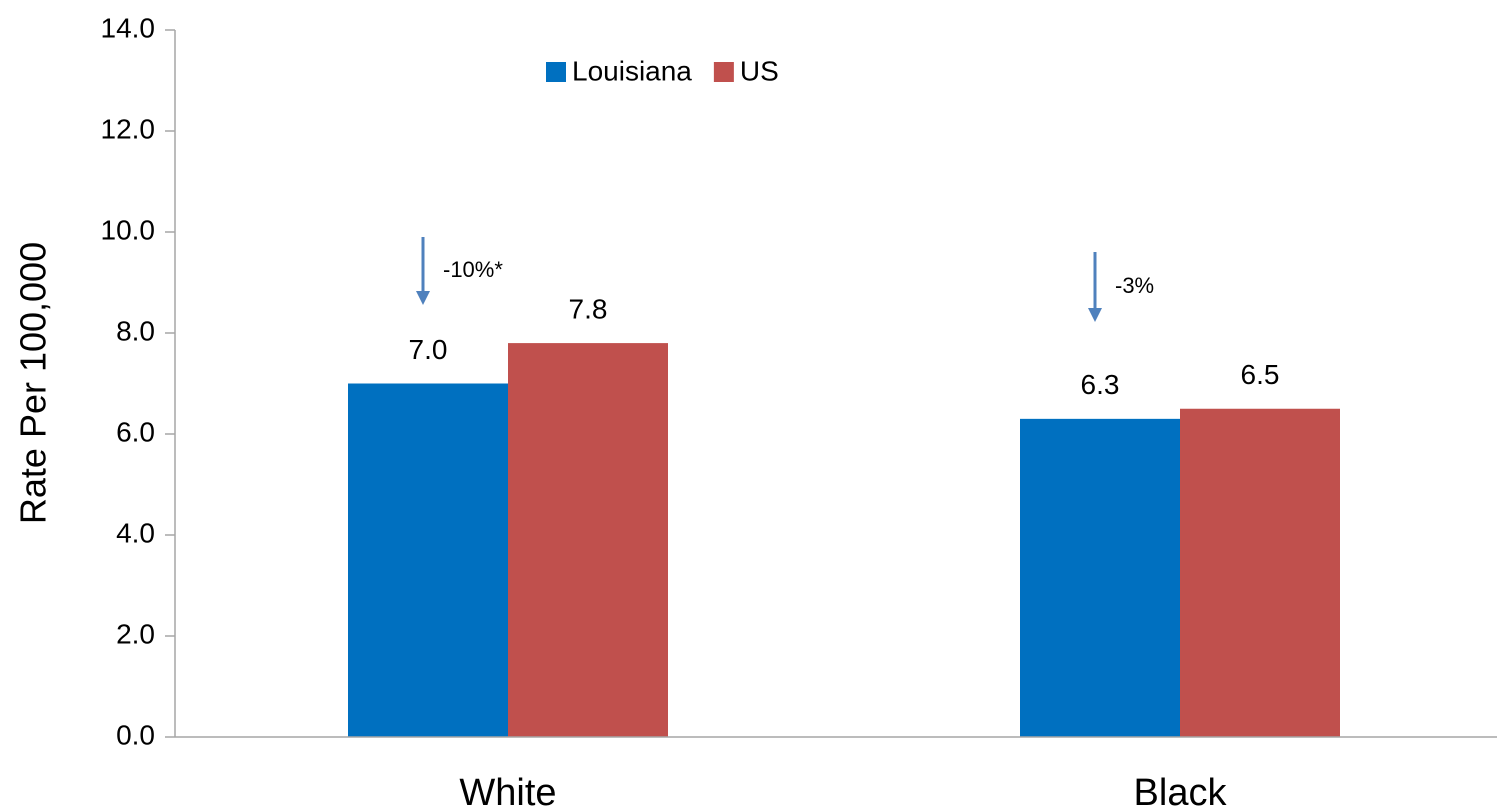  What do you see at coordinates (128, 128) in the screenshot?
I see `y-tick-label: 12.0` at bounding box center [128, 128].